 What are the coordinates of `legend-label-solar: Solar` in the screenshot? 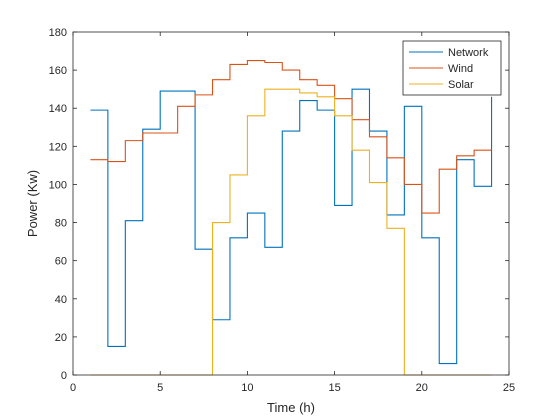 It's located at (461, 85).